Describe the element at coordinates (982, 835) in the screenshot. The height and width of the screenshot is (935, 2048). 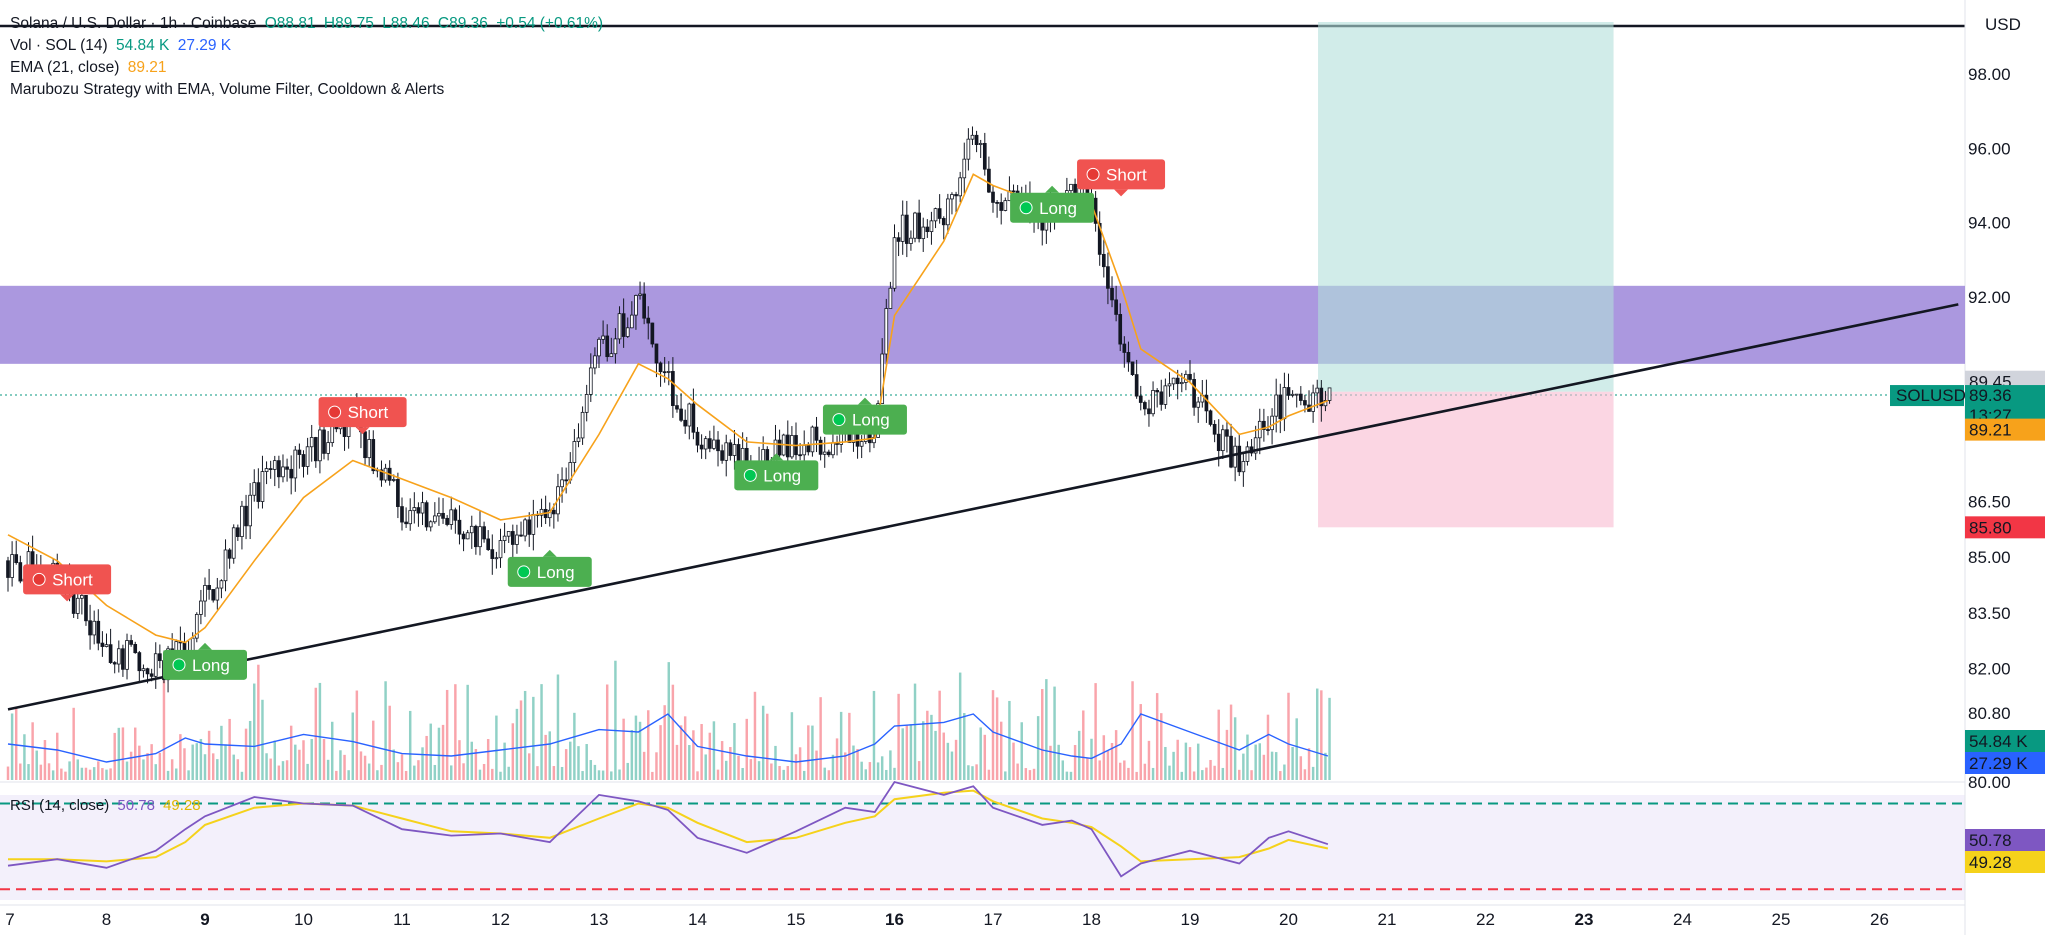
I see `rsi-pane` at that location.